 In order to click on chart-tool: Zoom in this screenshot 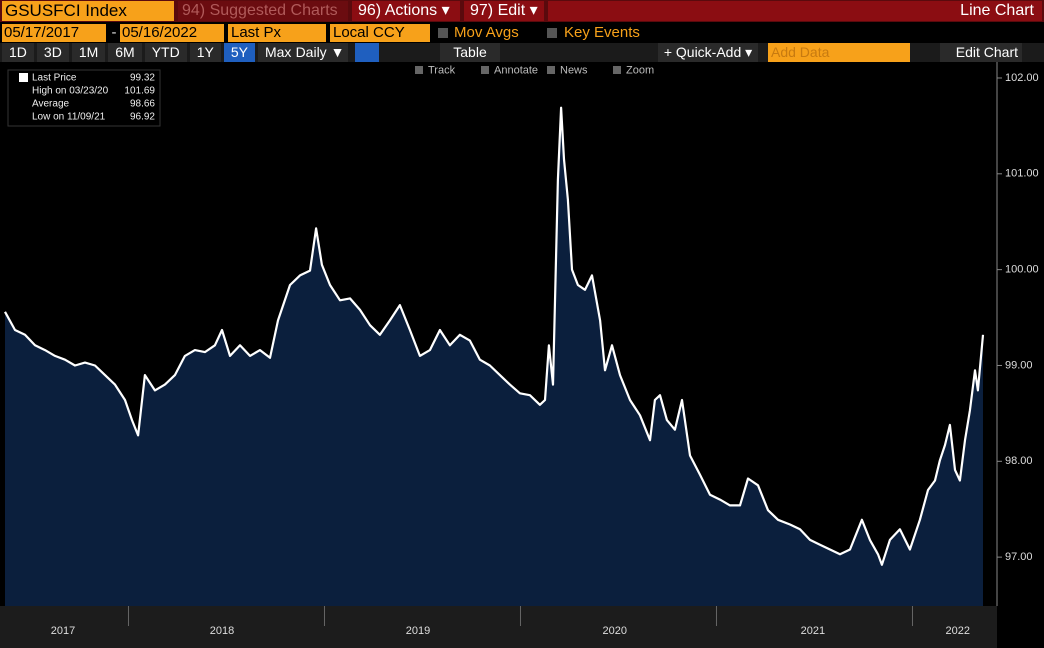, I will do `click(640, 70)`.